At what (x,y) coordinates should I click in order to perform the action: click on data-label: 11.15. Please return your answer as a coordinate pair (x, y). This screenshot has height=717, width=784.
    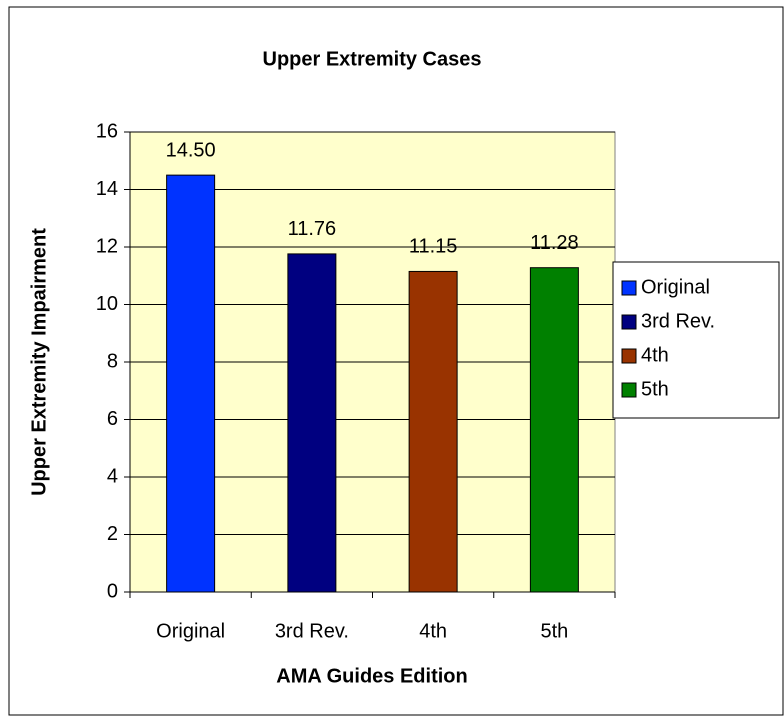
    Looking at the image, I should click on (433, 247).